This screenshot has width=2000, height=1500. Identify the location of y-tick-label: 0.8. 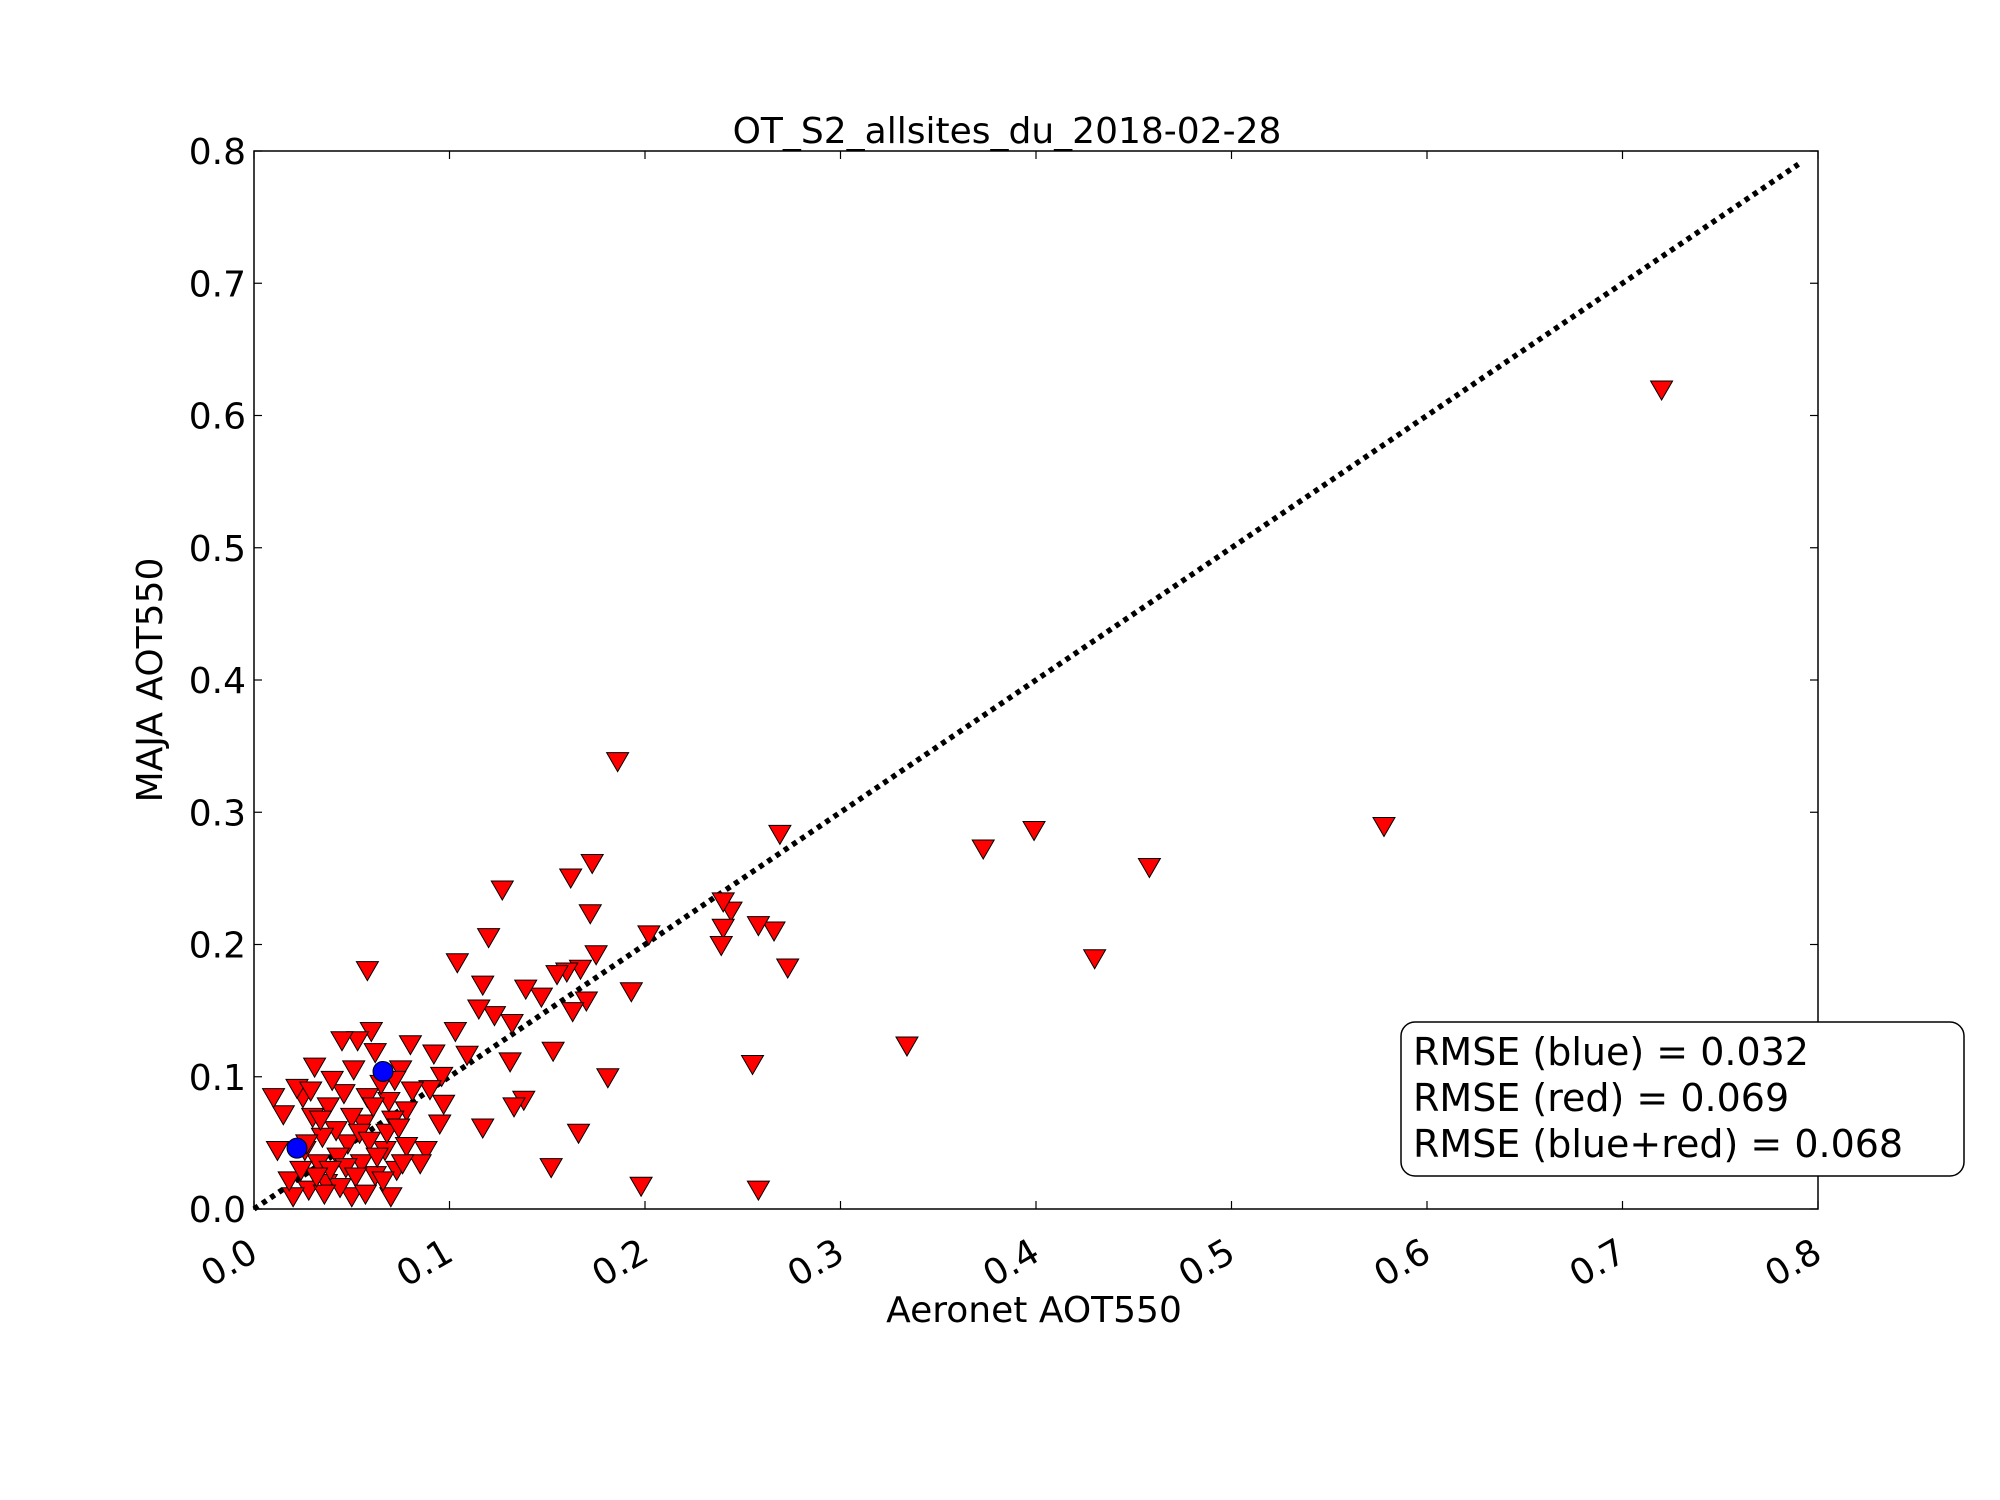
(217, 152).